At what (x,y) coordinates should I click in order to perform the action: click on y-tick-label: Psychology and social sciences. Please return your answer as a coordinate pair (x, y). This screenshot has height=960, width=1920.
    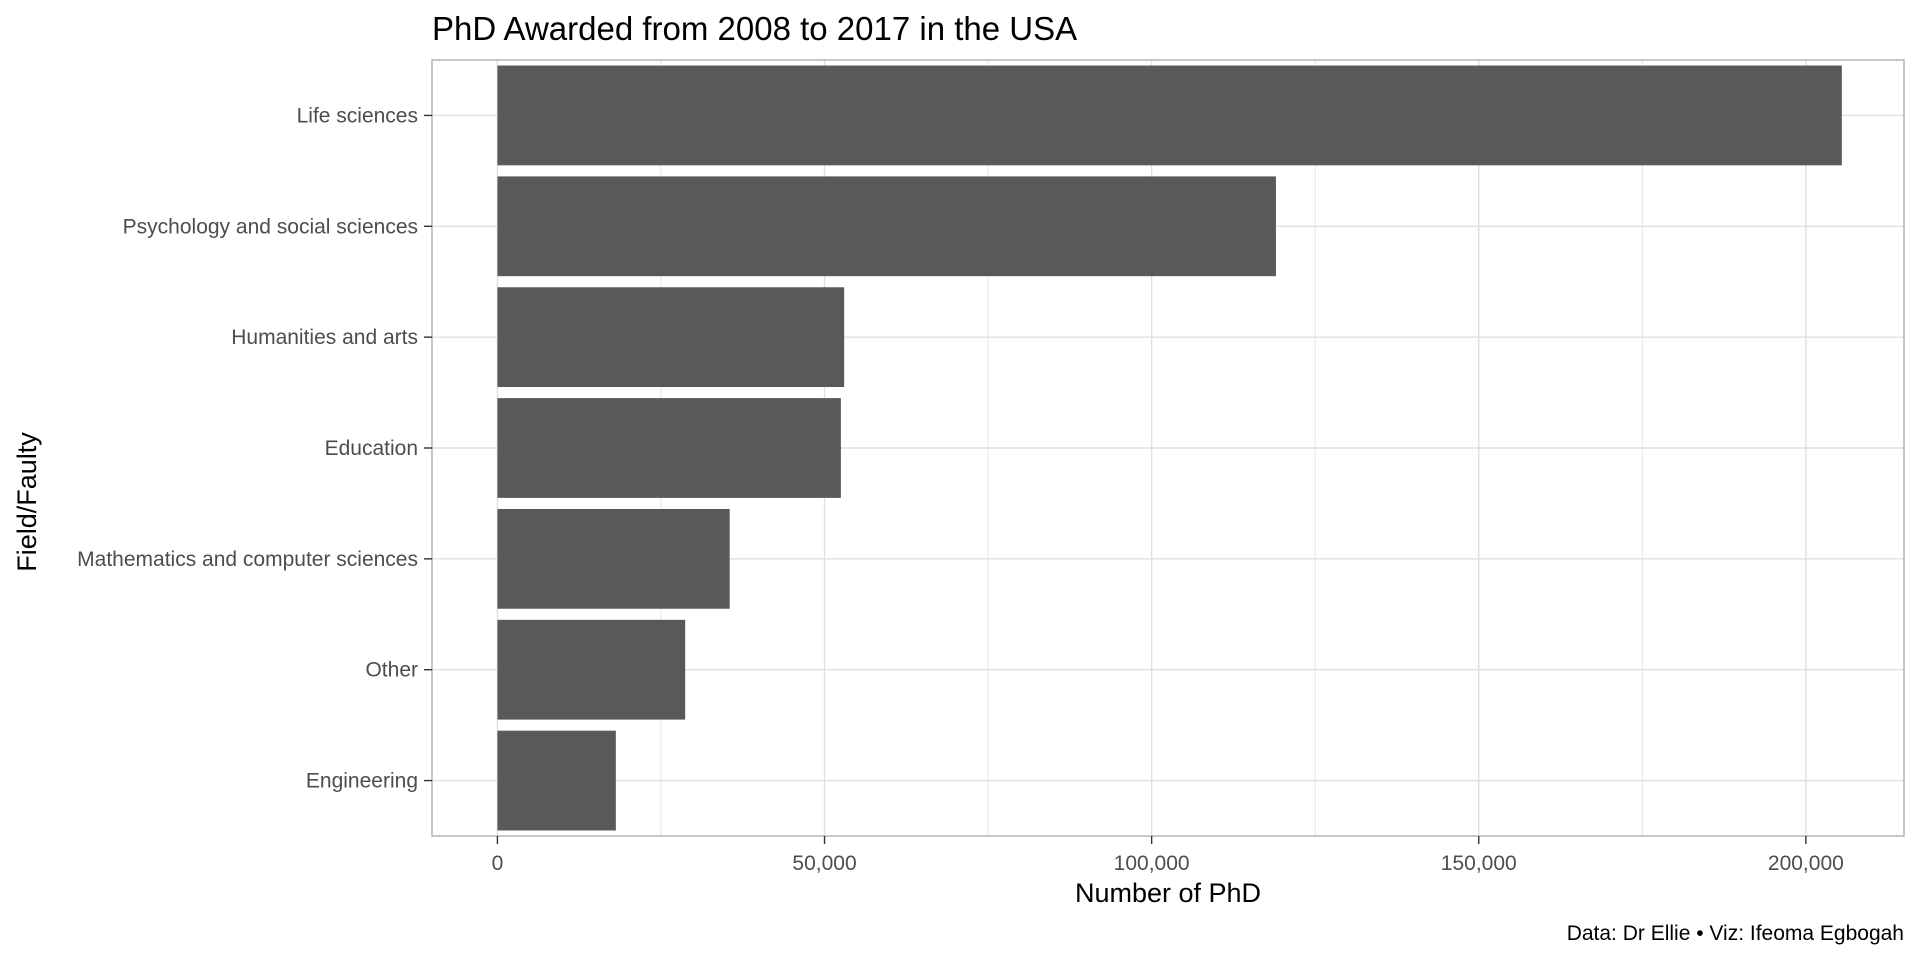
    Looking at the image, I should click on (270, 226).